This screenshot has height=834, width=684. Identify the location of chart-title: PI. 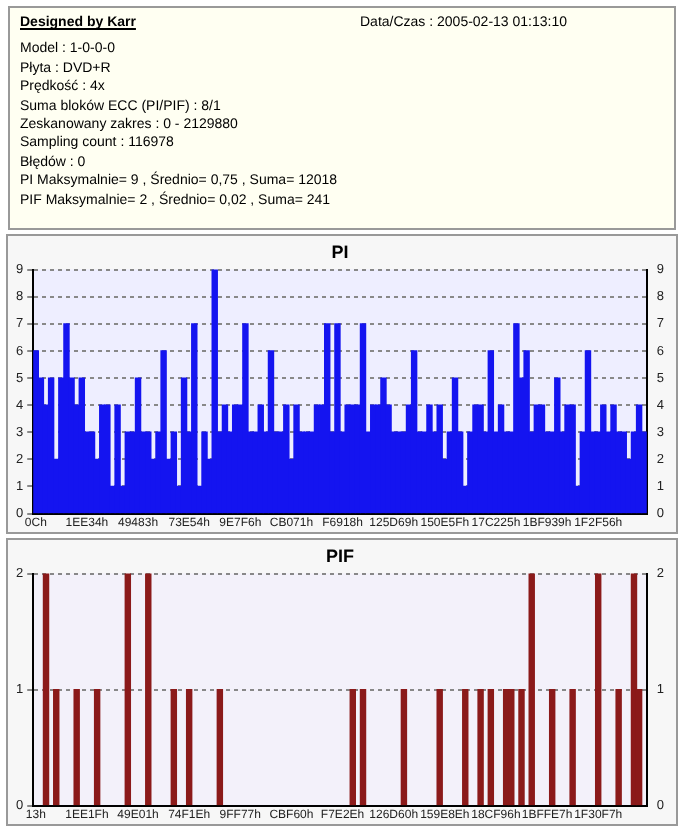
(340, 251).